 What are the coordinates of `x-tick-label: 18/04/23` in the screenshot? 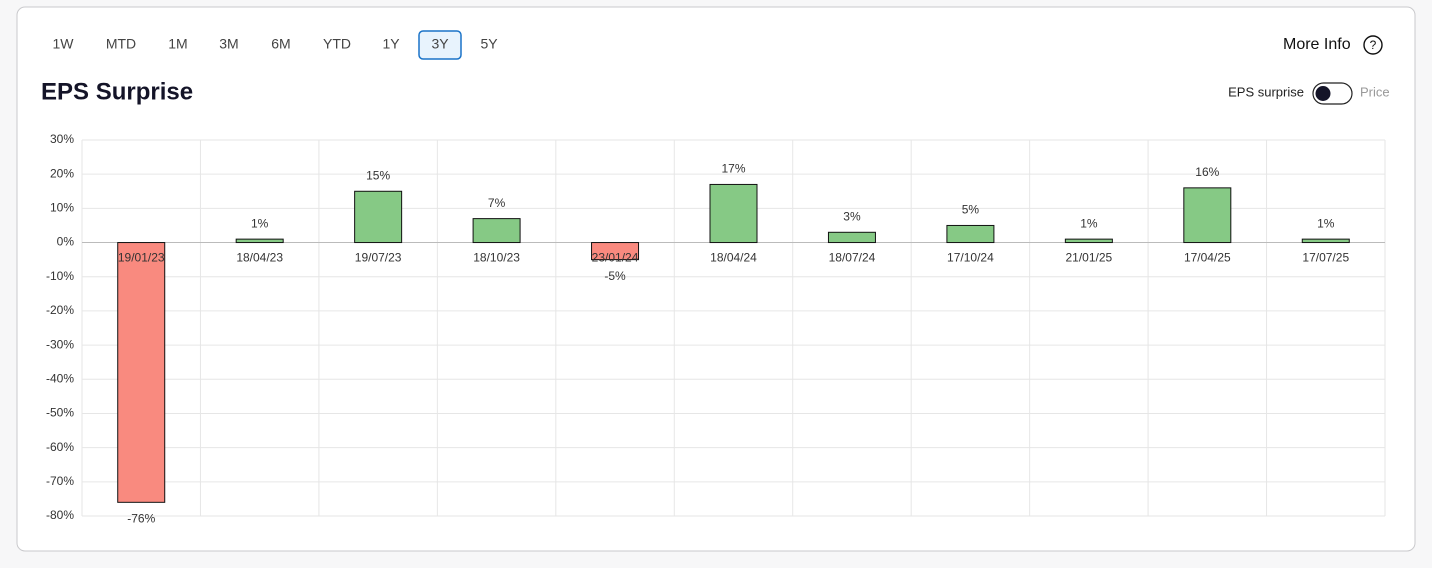 It's located at (259, 258).